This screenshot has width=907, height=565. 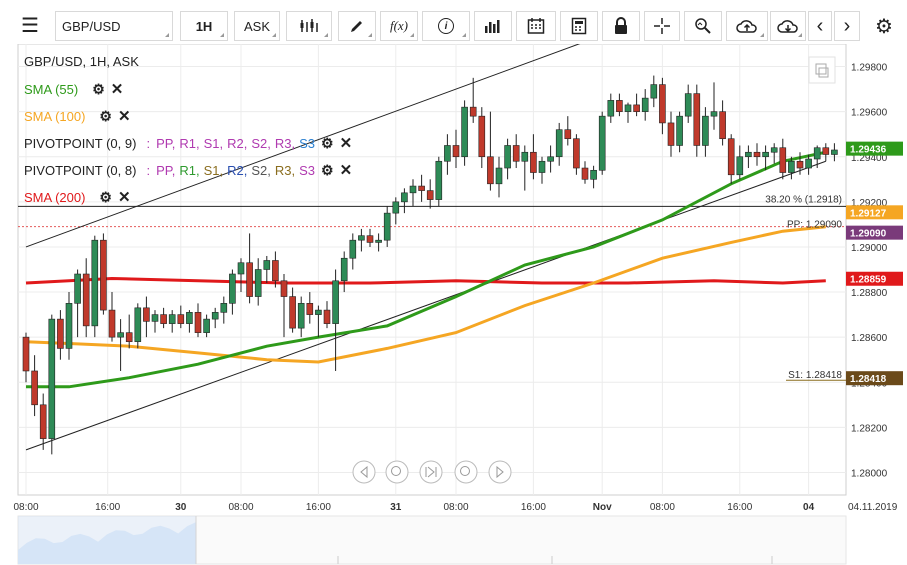 I want to click on nav-back-icon, so click(x=364, y=472).